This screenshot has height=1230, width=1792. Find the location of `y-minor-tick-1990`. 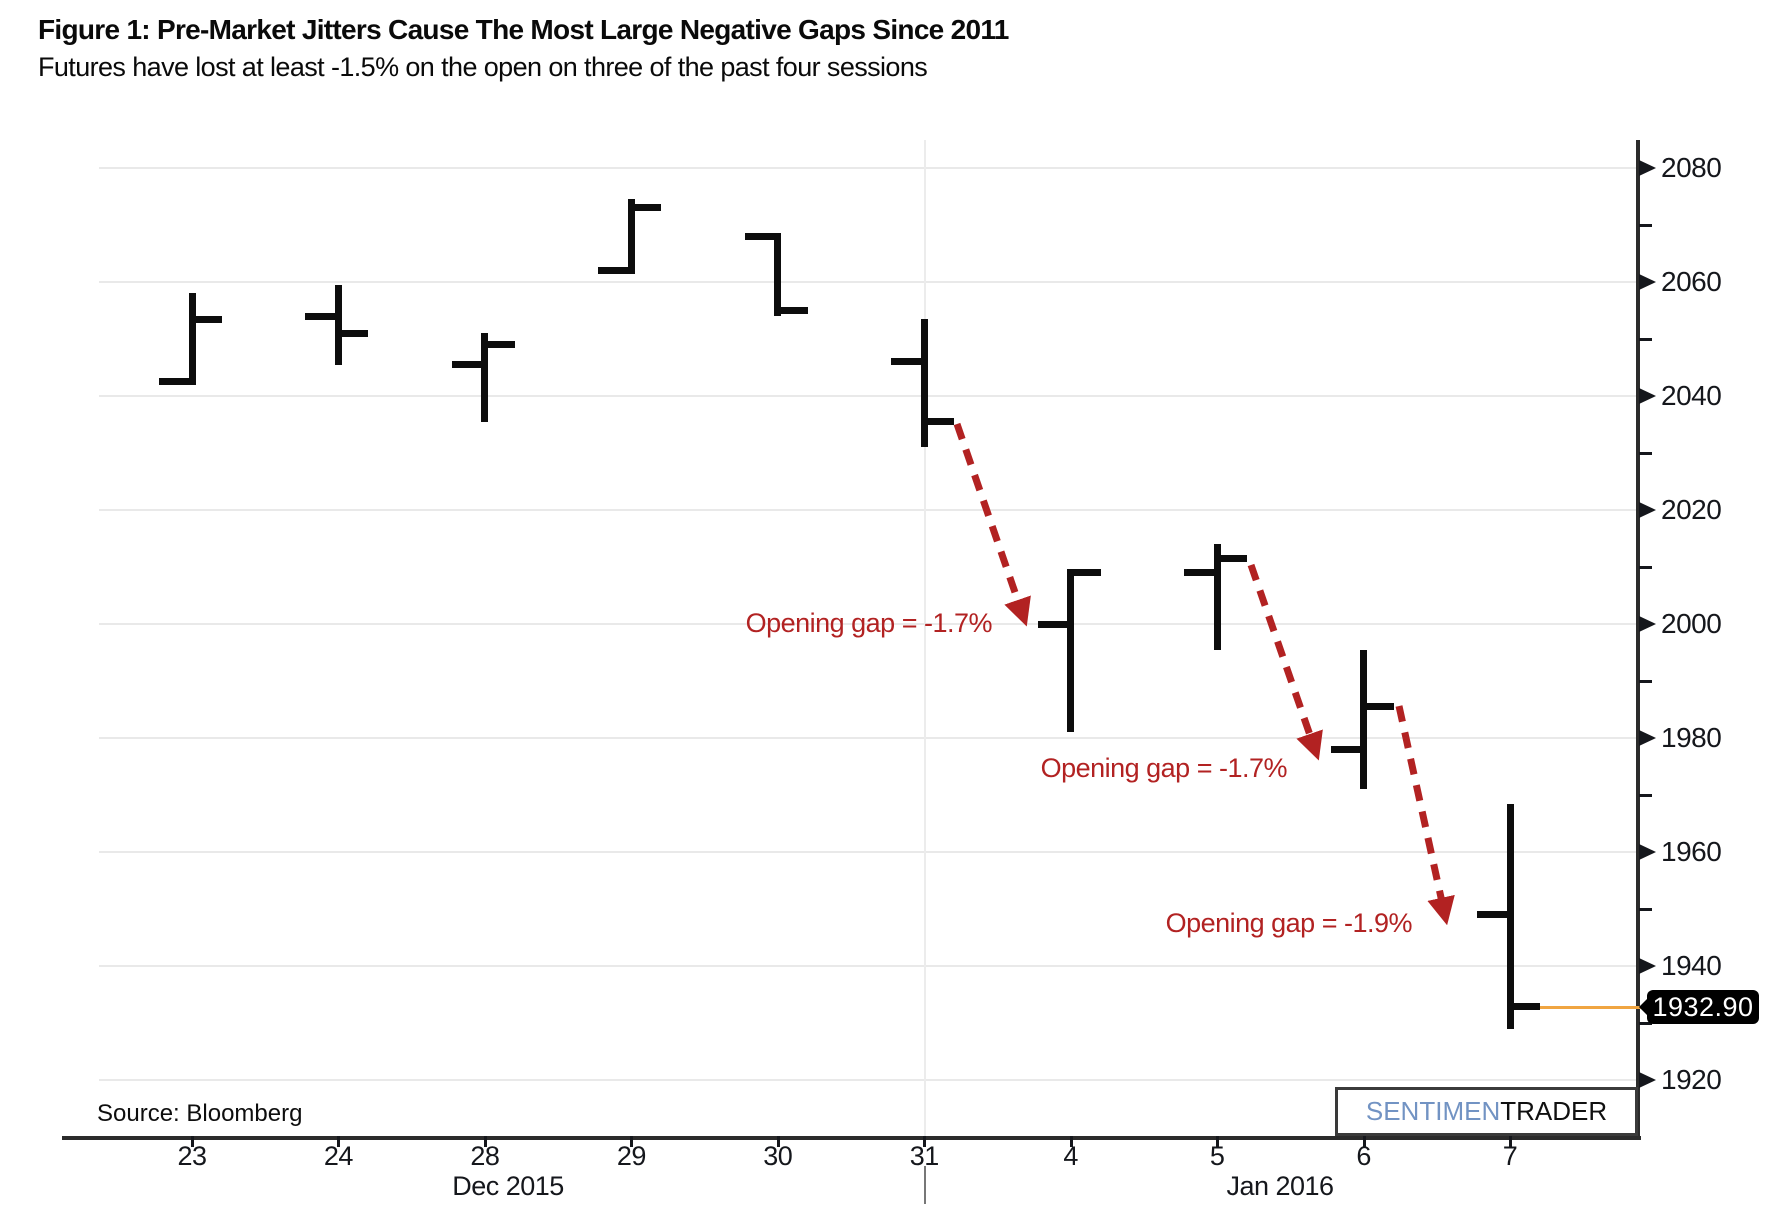

y-minor-tick-1990 is located at coordinates (1645, 682).